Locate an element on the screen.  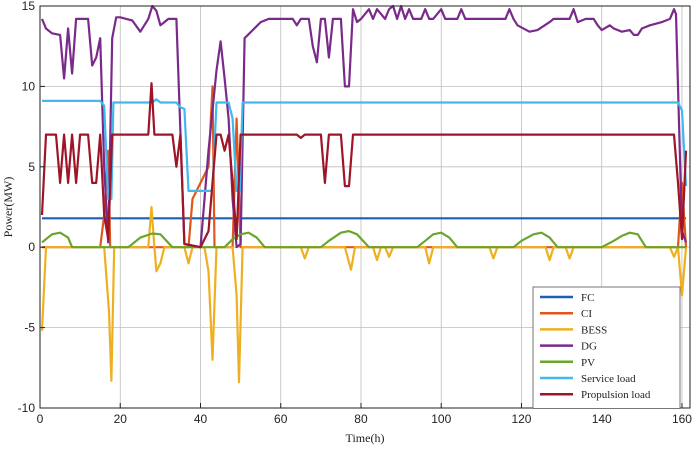
y-tick-label: 10 is located at coordinates (29, 86).